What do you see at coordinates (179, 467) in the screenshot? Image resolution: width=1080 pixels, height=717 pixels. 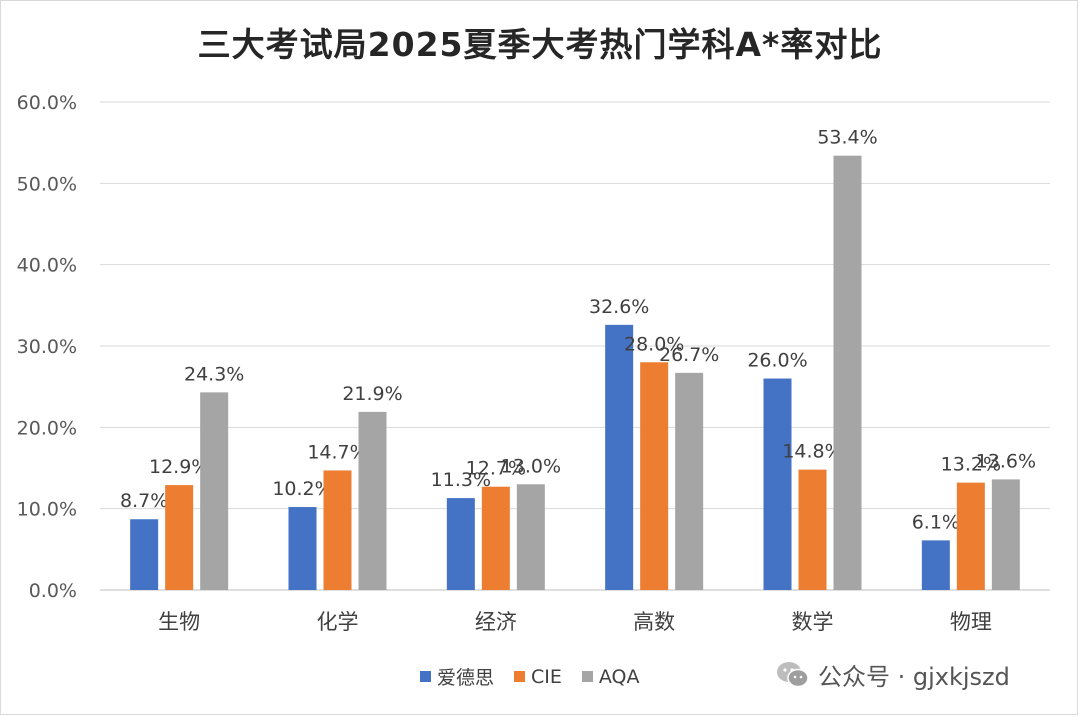 I see `data-label: 12.9%` at bounding box center [179, 467].